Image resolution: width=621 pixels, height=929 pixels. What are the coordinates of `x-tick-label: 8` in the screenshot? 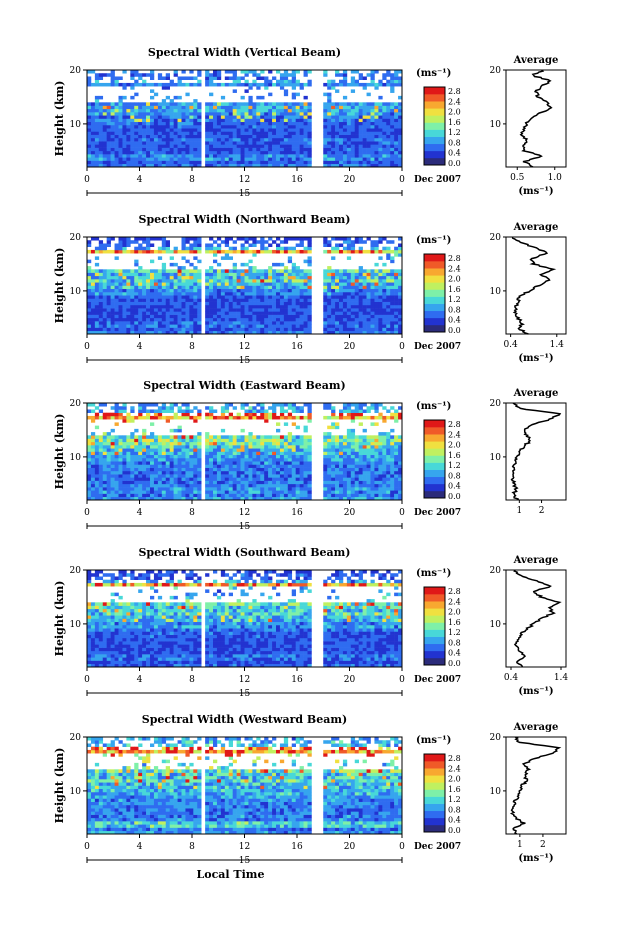 It's located at (192, 347).